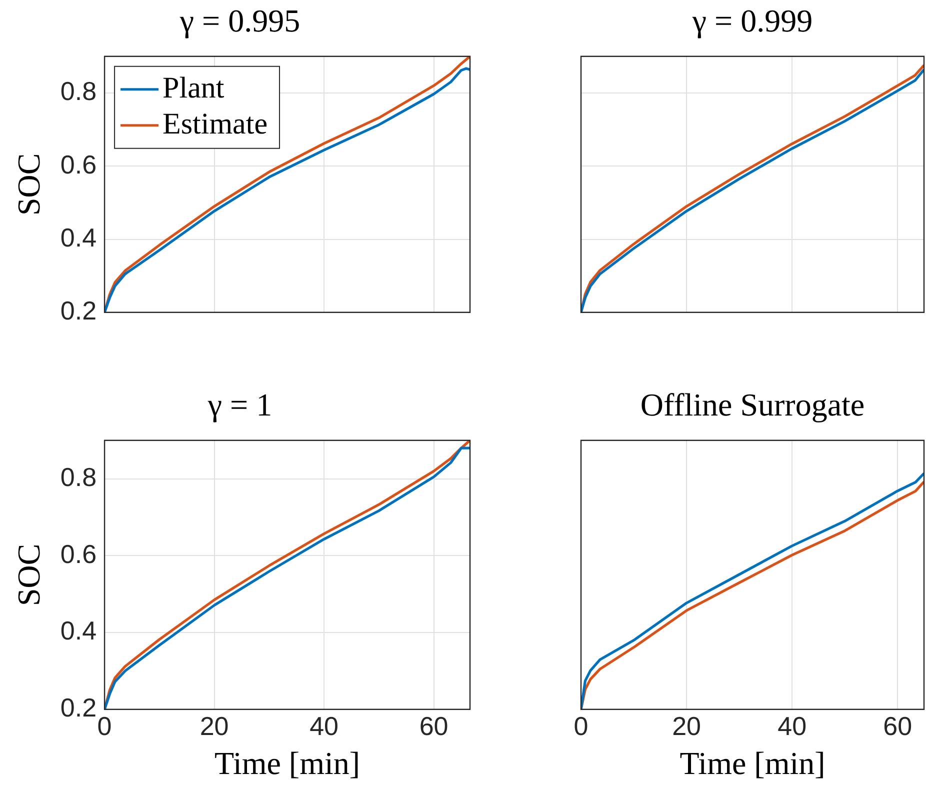 The height and width of the screenshot is (785, 926). What do you see at coordinates (752, 20) in the screenshot?
I see `chart-title: γ = 0.999` at bounding box center [752, 20].